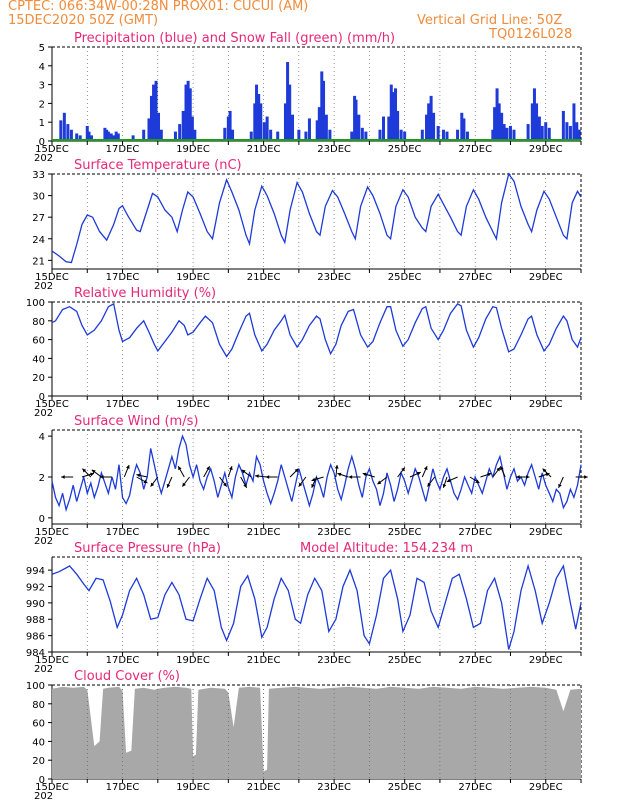  I want to click on header-line2: 15DEC2020 50Z (GMT), so click(83, 20).